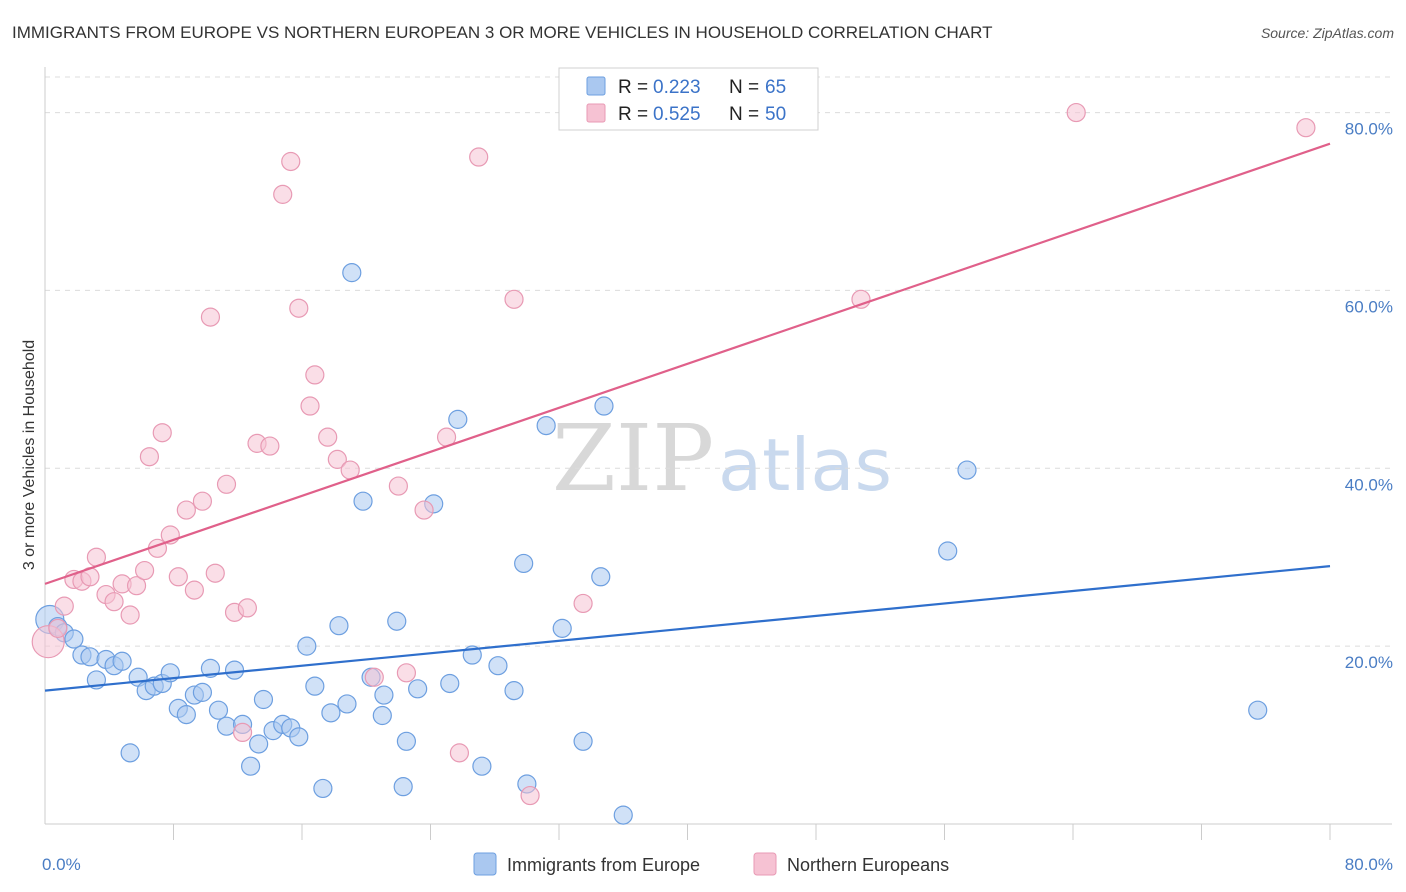 This screenshot has width=1406, height=892. I want to click on stats-legend: R = 0.223 N = 65 R = 0.525 N = 50, so click(688, 99).